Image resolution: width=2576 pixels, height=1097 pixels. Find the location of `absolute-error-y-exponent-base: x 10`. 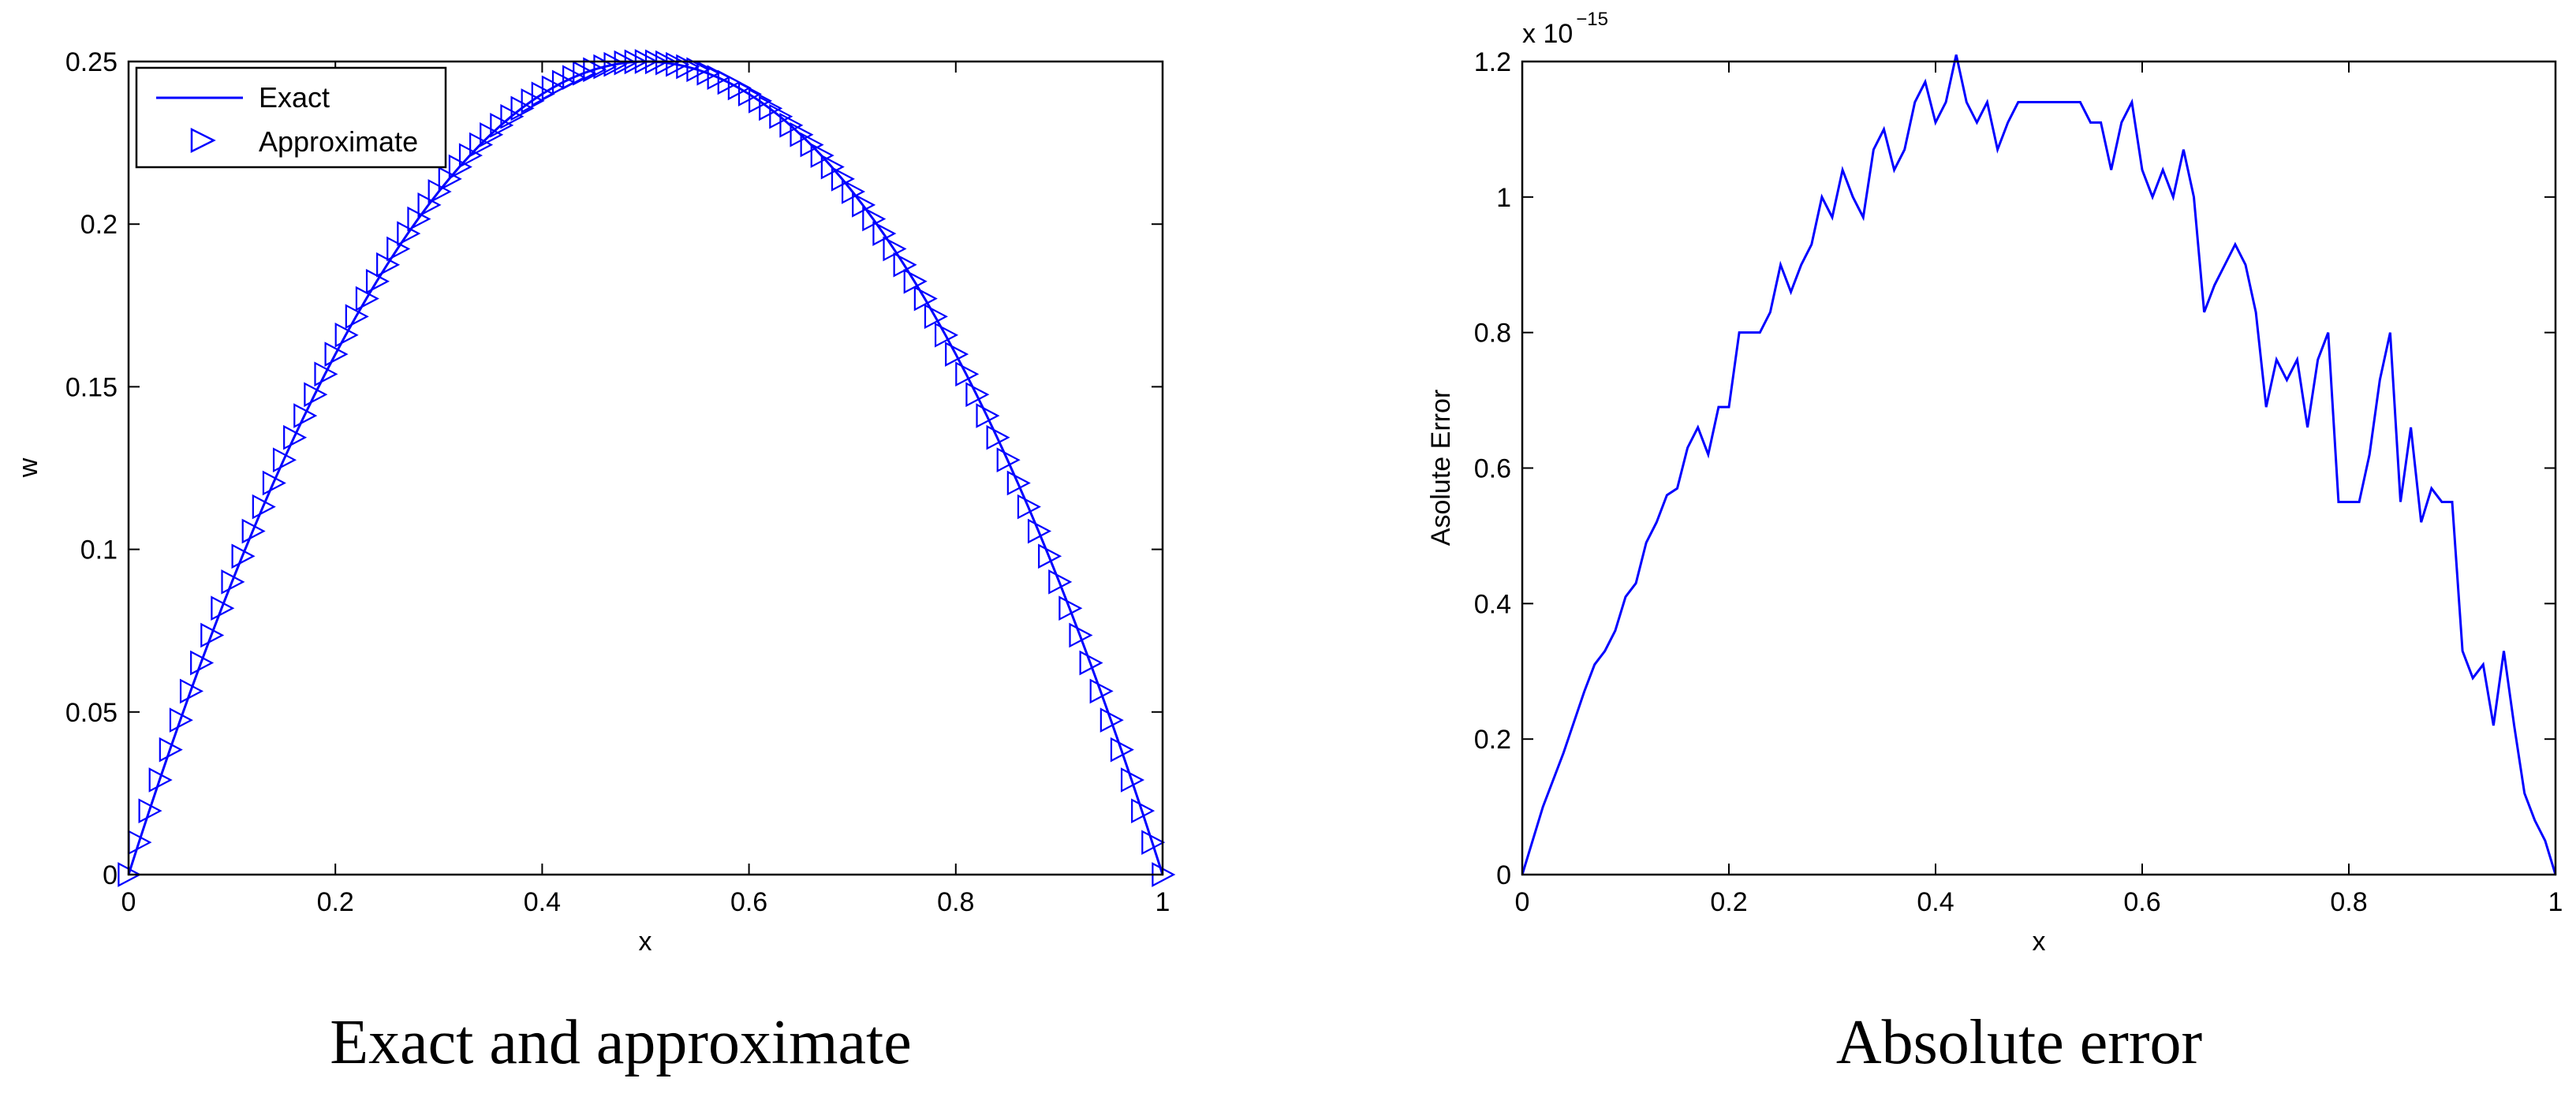

absolute-error-y-exponent-base: x 10 is located at coordinates (1547, 34).